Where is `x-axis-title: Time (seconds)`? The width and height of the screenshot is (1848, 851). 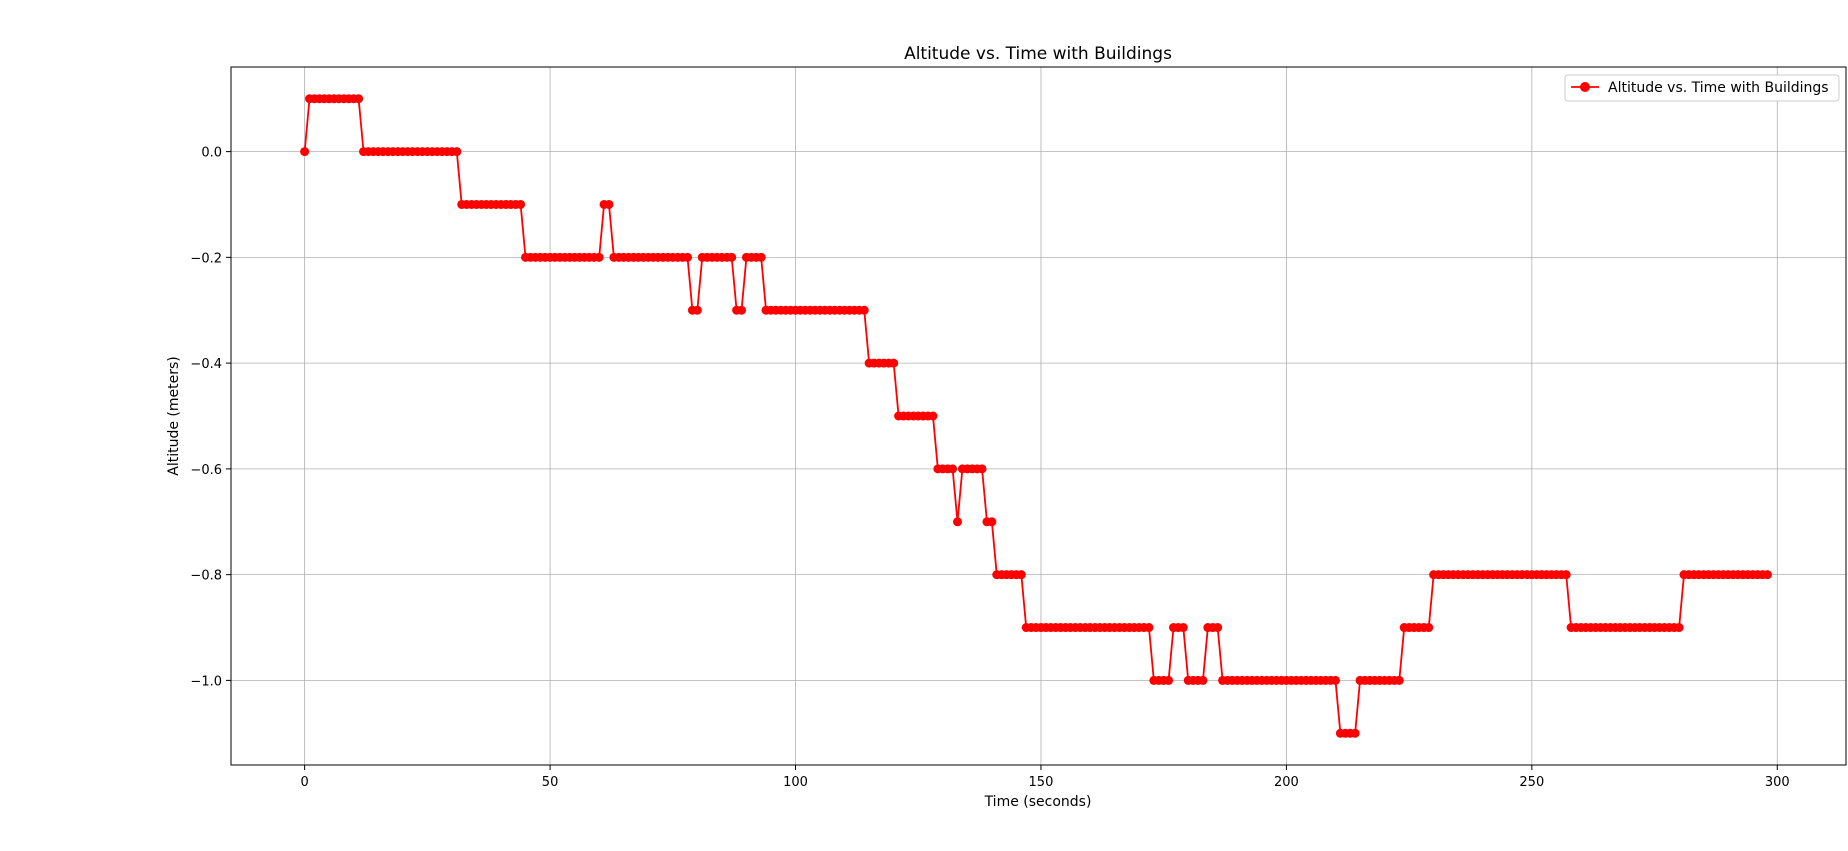 x-axis-title: Time (seconds) is located at coordinates (1038, 802).